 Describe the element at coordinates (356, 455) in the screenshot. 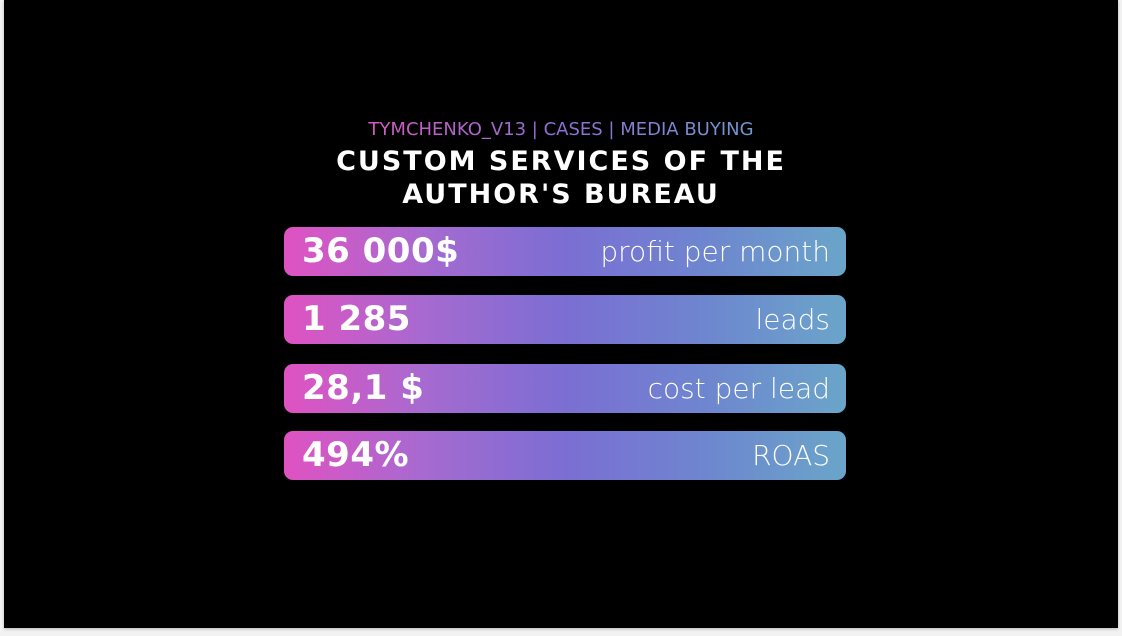

I see `stat-value: 494%` at that location.